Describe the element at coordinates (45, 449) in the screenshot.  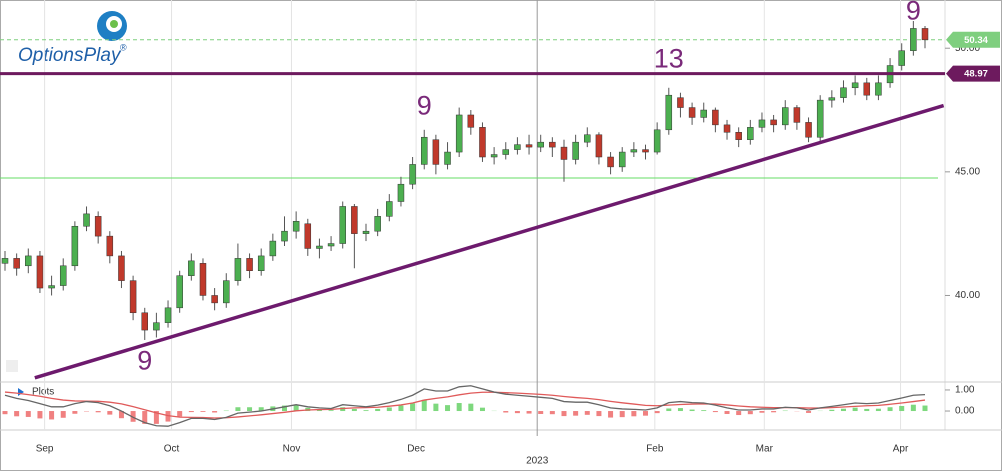
I see `x-tick-label: Sep` at that location.